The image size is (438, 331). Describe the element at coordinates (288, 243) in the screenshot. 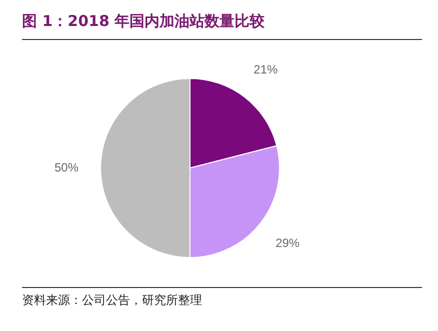

I see `data-label: 29%` at that location.